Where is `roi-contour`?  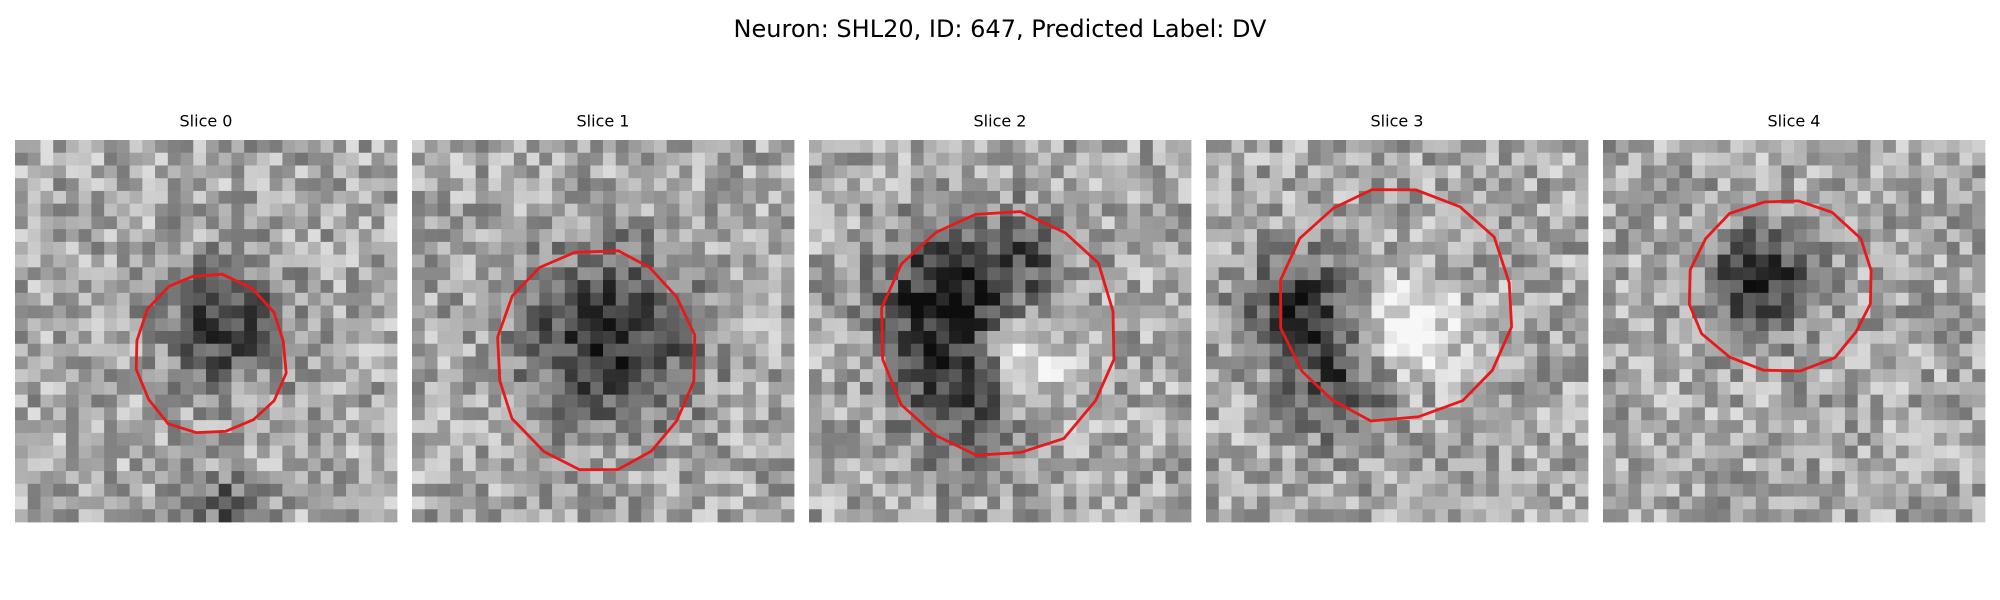
roi-contour is located at coordinates (998, 333).